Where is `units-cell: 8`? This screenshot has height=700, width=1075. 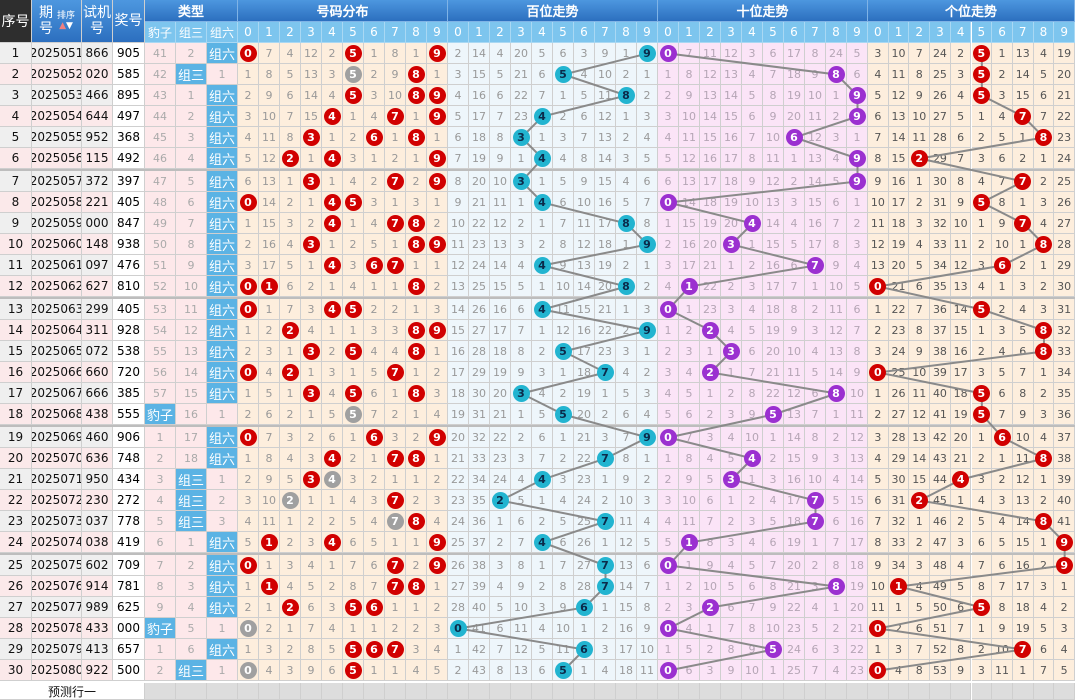 units-cell: 8 is located at coordinates (982, 586).